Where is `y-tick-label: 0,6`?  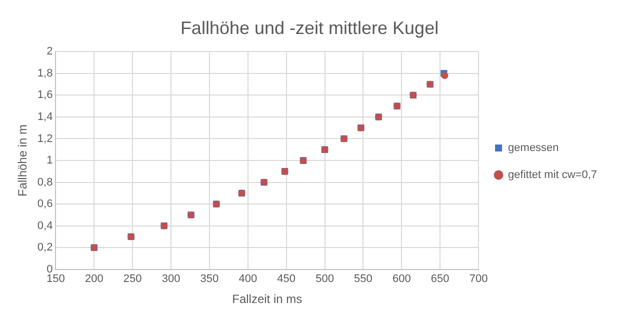
y-tick-label: 0,6 is located at coordinates (45, 204).